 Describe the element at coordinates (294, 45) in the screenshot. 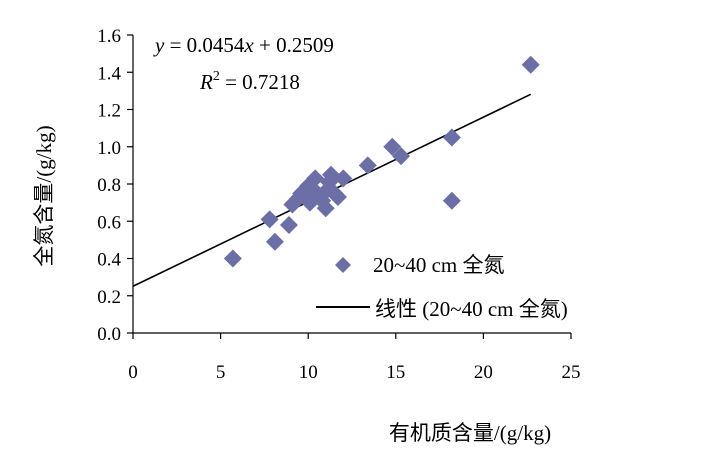

I see `equation-intercept: + 0.2509` at that location.